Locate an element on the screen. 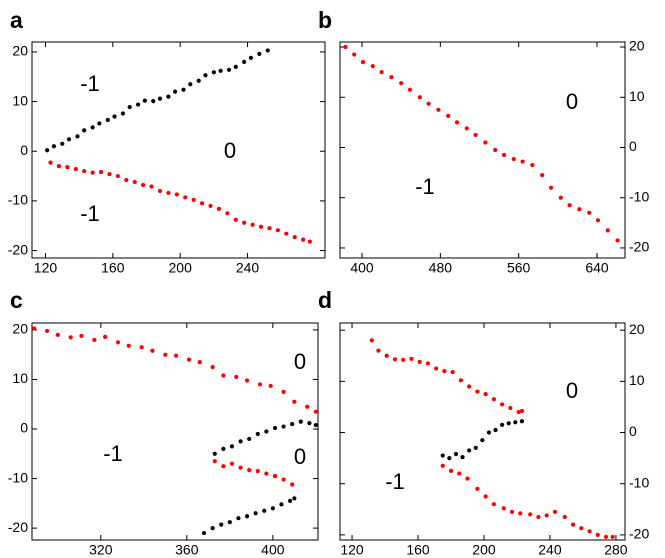  x-tick-label: 200 is located at coordinates (181, 268).